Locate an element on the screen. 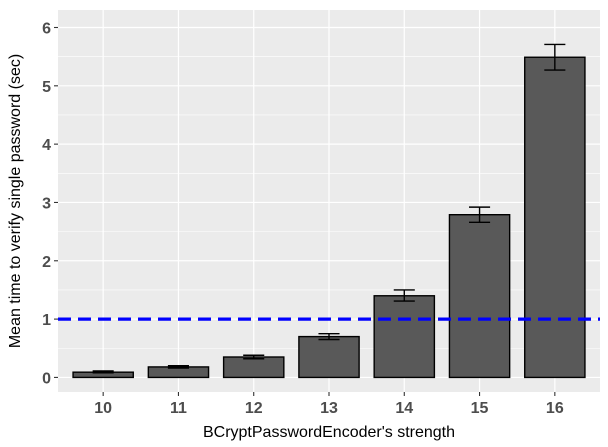 The image size is (608, 447). x-tick-label: 12 is located at coordinates (254, 408).